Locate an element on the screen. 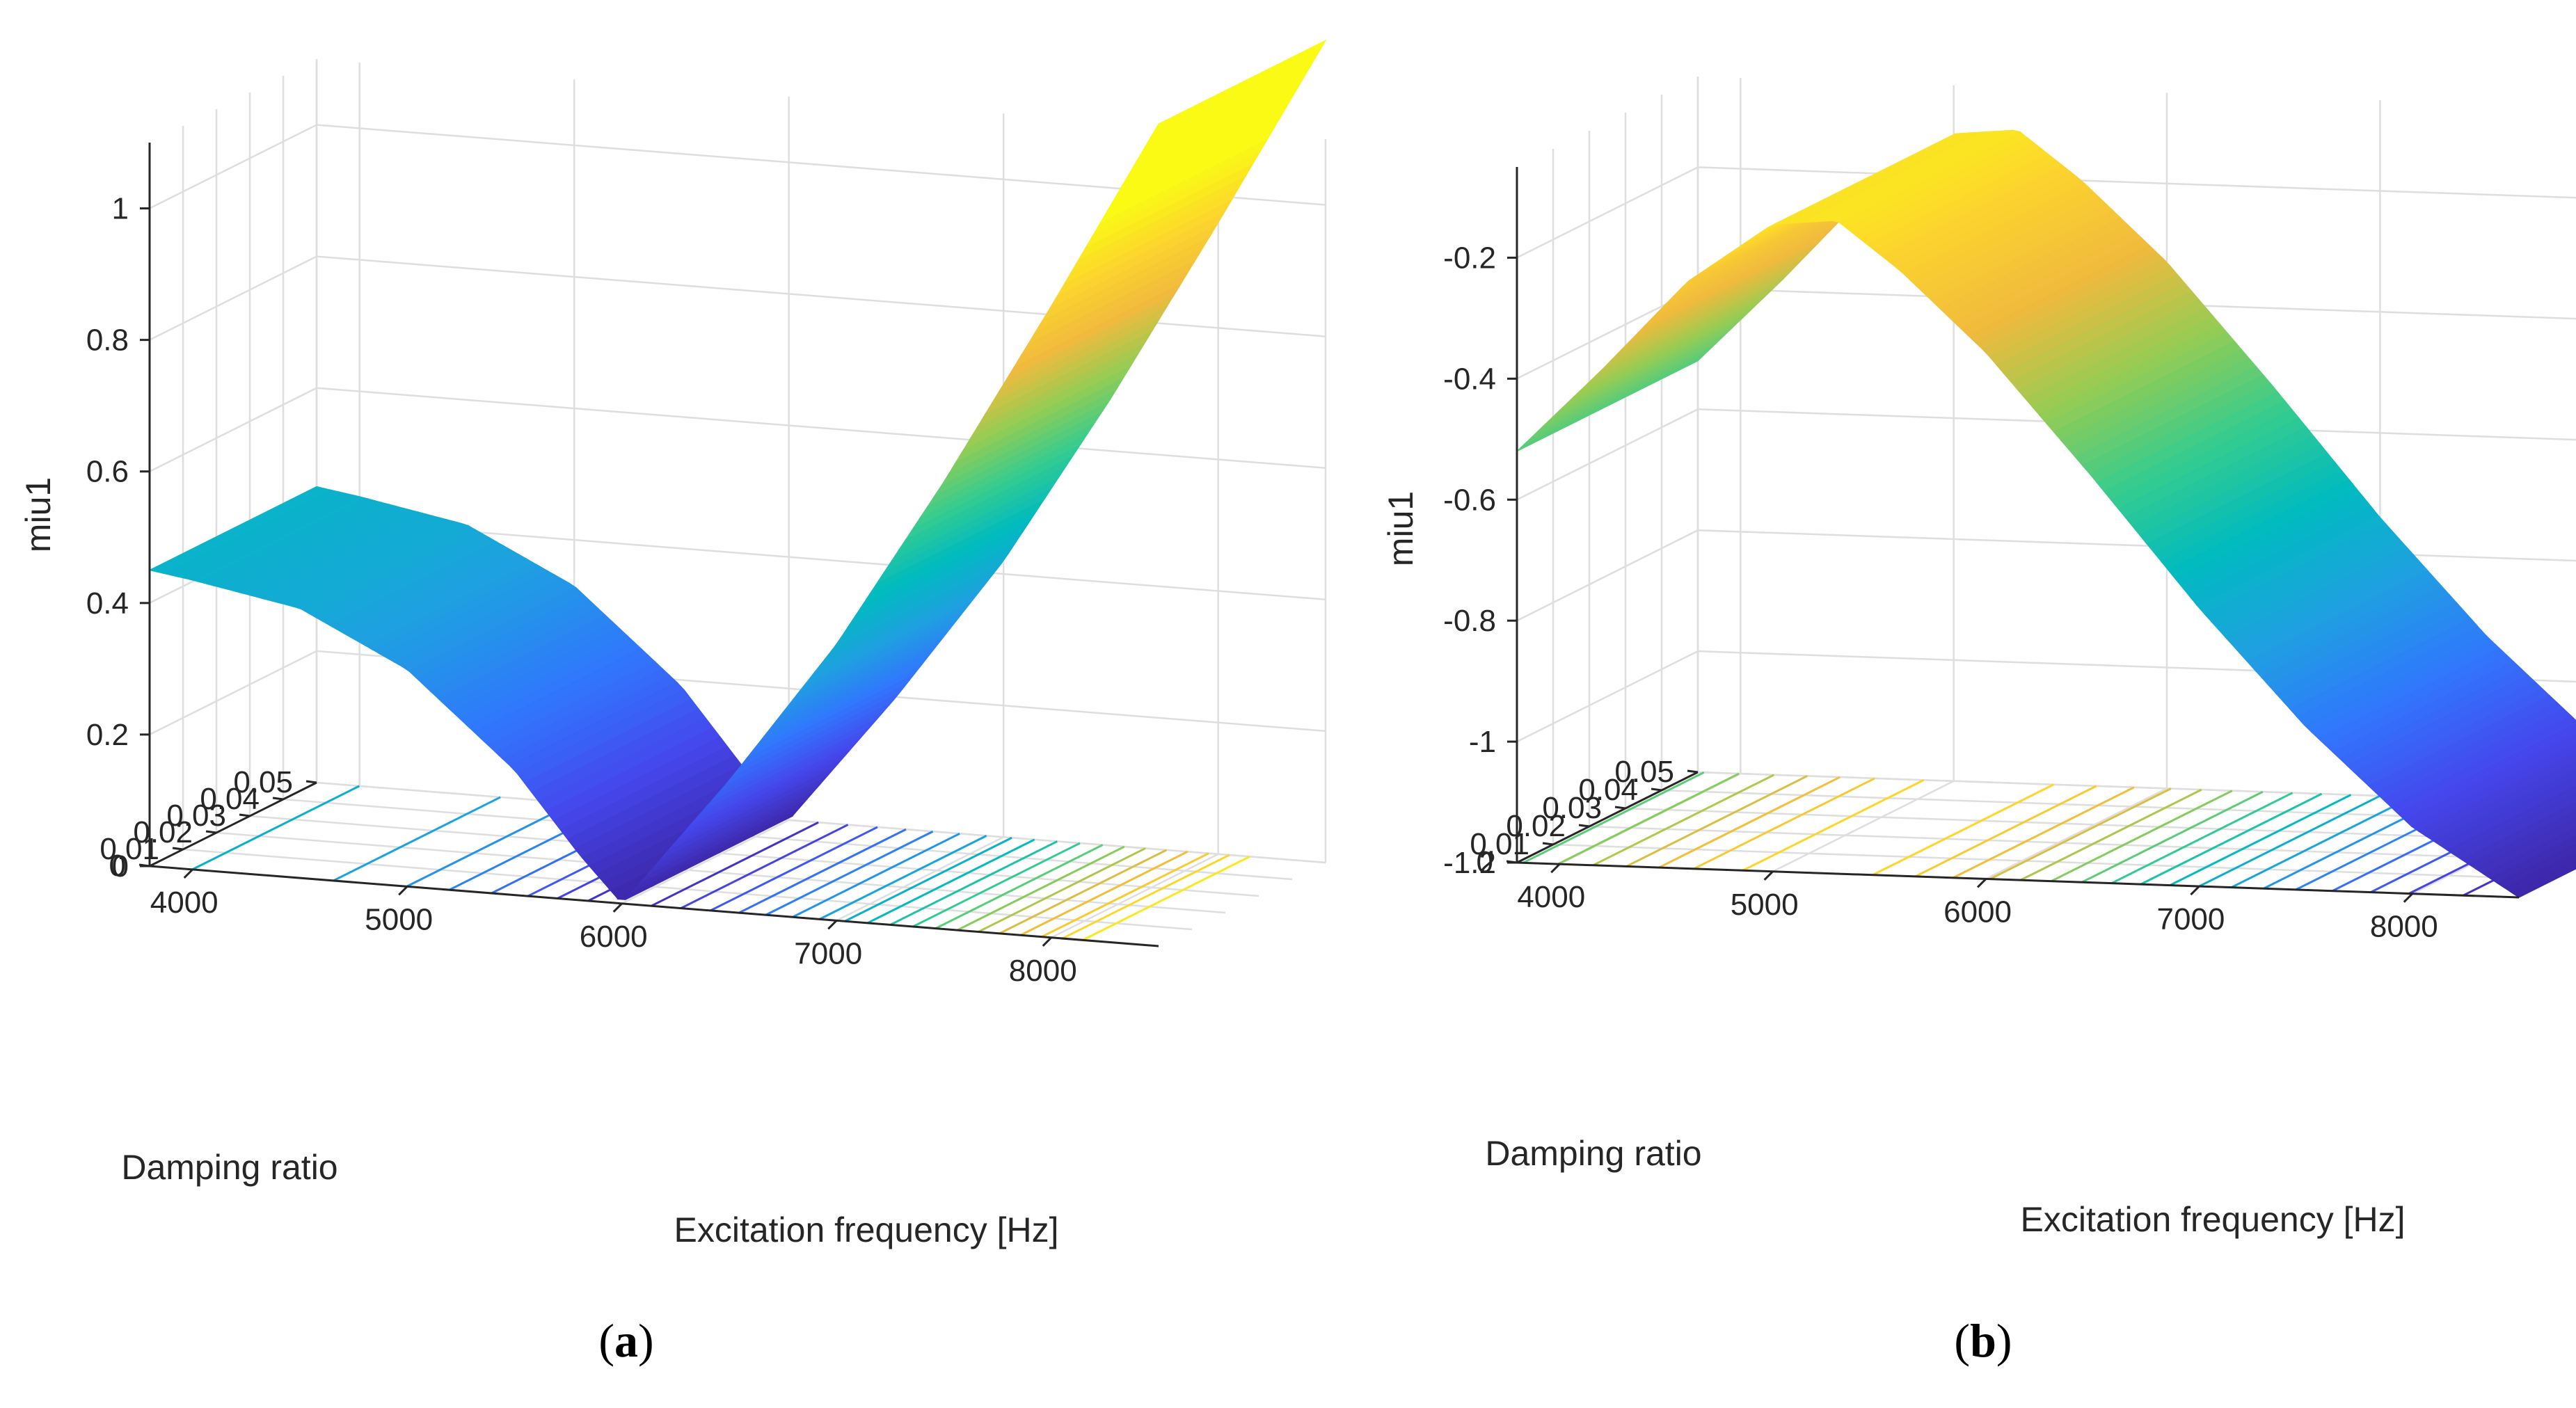  z-tick-label: 0.8 is located at coordinates (107, 340).